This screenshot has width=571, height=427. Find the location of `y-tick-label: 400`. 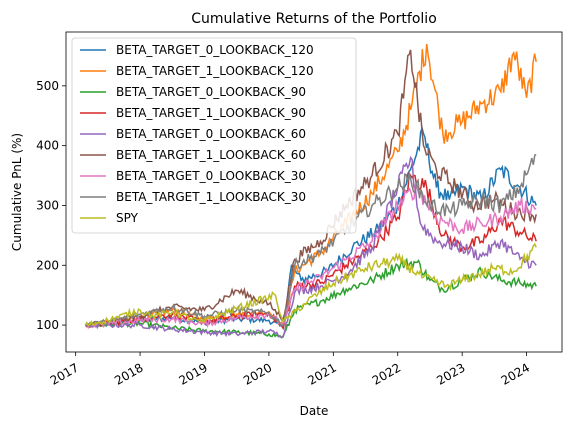

y-tick-label: 400 is located at coordinates (47, 146).